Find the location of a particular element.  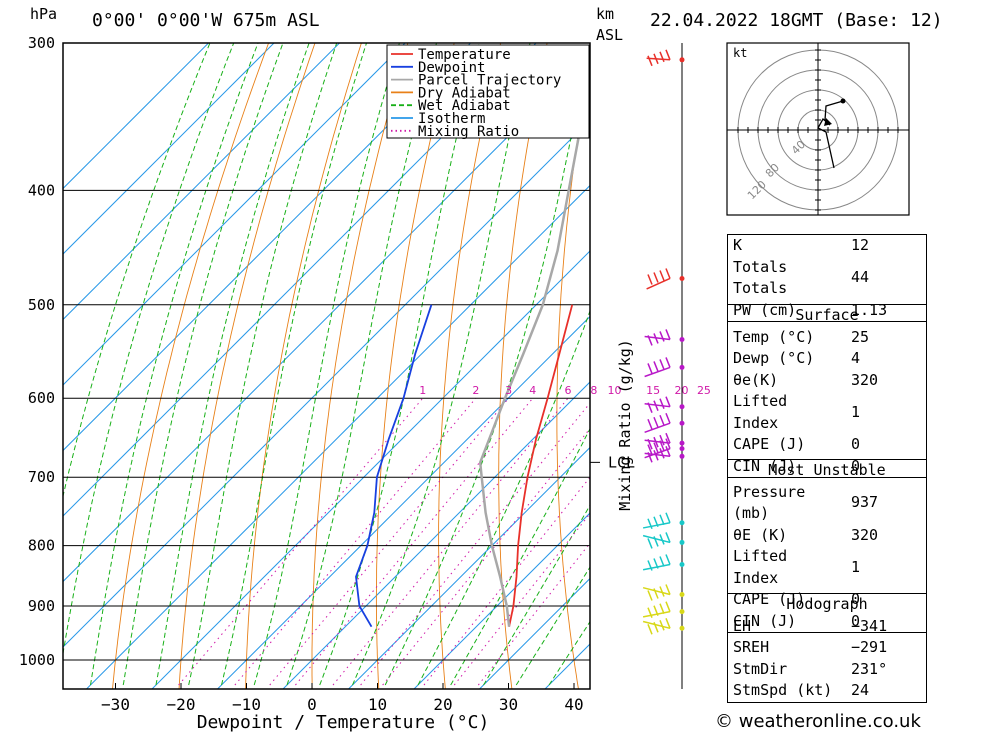

row-label: StmSpd (kt) is located at coordinates (783, 690).